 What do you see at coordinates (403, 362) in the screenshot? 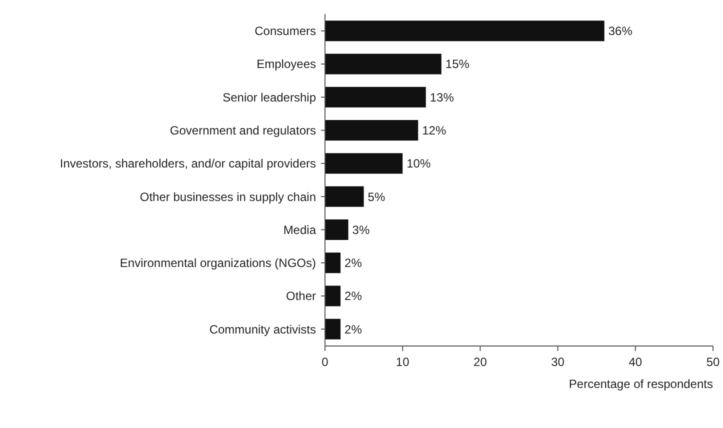
I see `x-tick-label: 10` at bounding box center [403, 362].